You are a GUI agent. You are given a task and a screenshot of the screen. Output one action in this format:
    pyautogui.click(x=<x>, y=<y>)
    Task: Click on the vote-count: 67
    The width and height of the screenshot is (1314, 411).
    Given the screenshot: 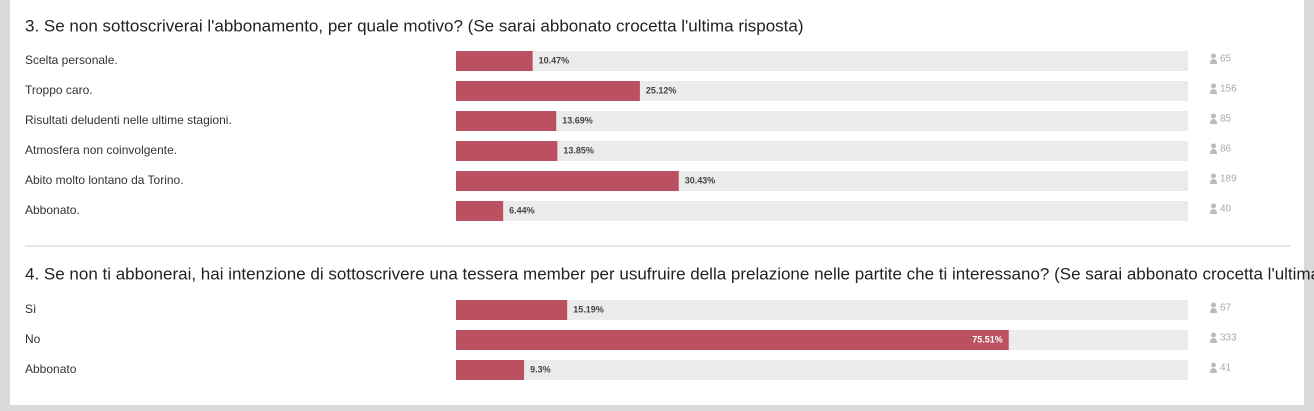 What is the action you would take?
    pyautogui.click(x=1226, y=308)
    